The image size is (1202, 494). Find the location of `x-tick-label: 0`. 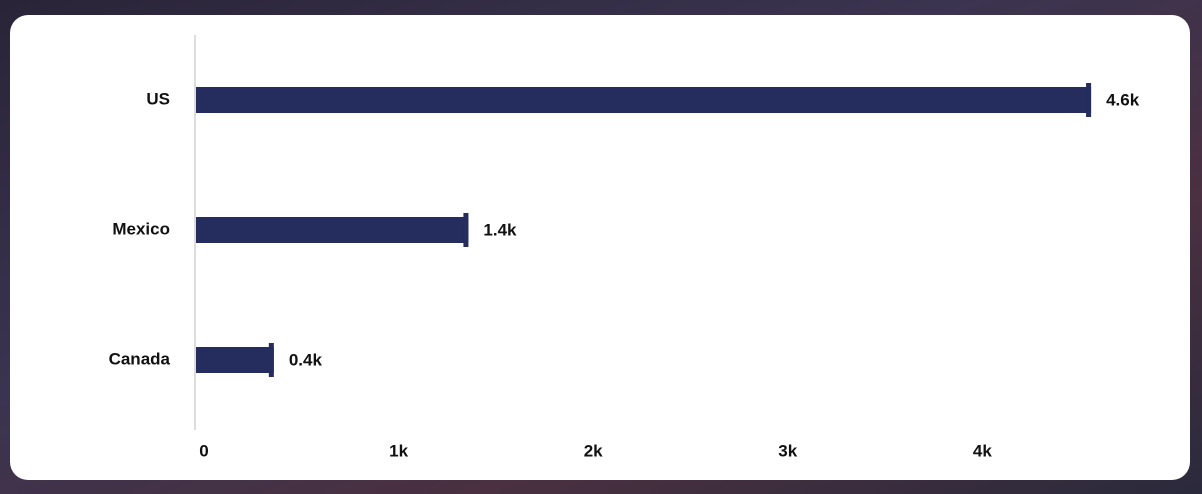

x-tick-label: 0 is located at coordinates (203, 450).